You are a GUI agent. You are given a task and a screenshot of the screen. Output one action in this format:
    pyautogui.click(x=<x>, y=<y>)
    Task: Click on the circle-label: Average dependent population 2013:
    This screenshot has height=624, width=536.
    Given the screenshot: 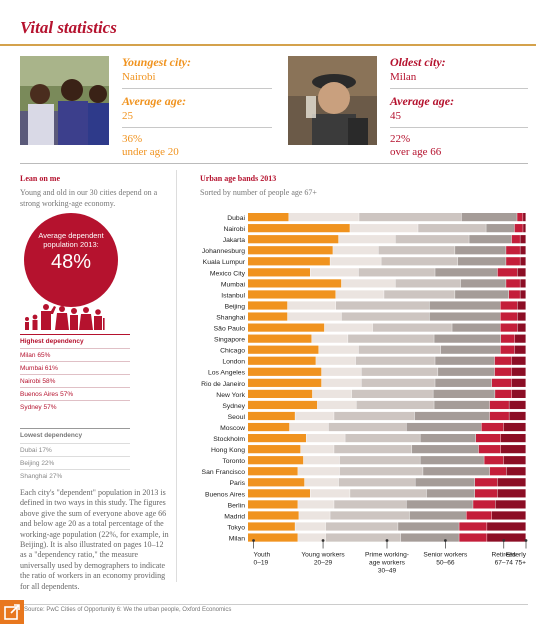 What is the action you would take?
    pyautogui.click(x=71, y=240)
    